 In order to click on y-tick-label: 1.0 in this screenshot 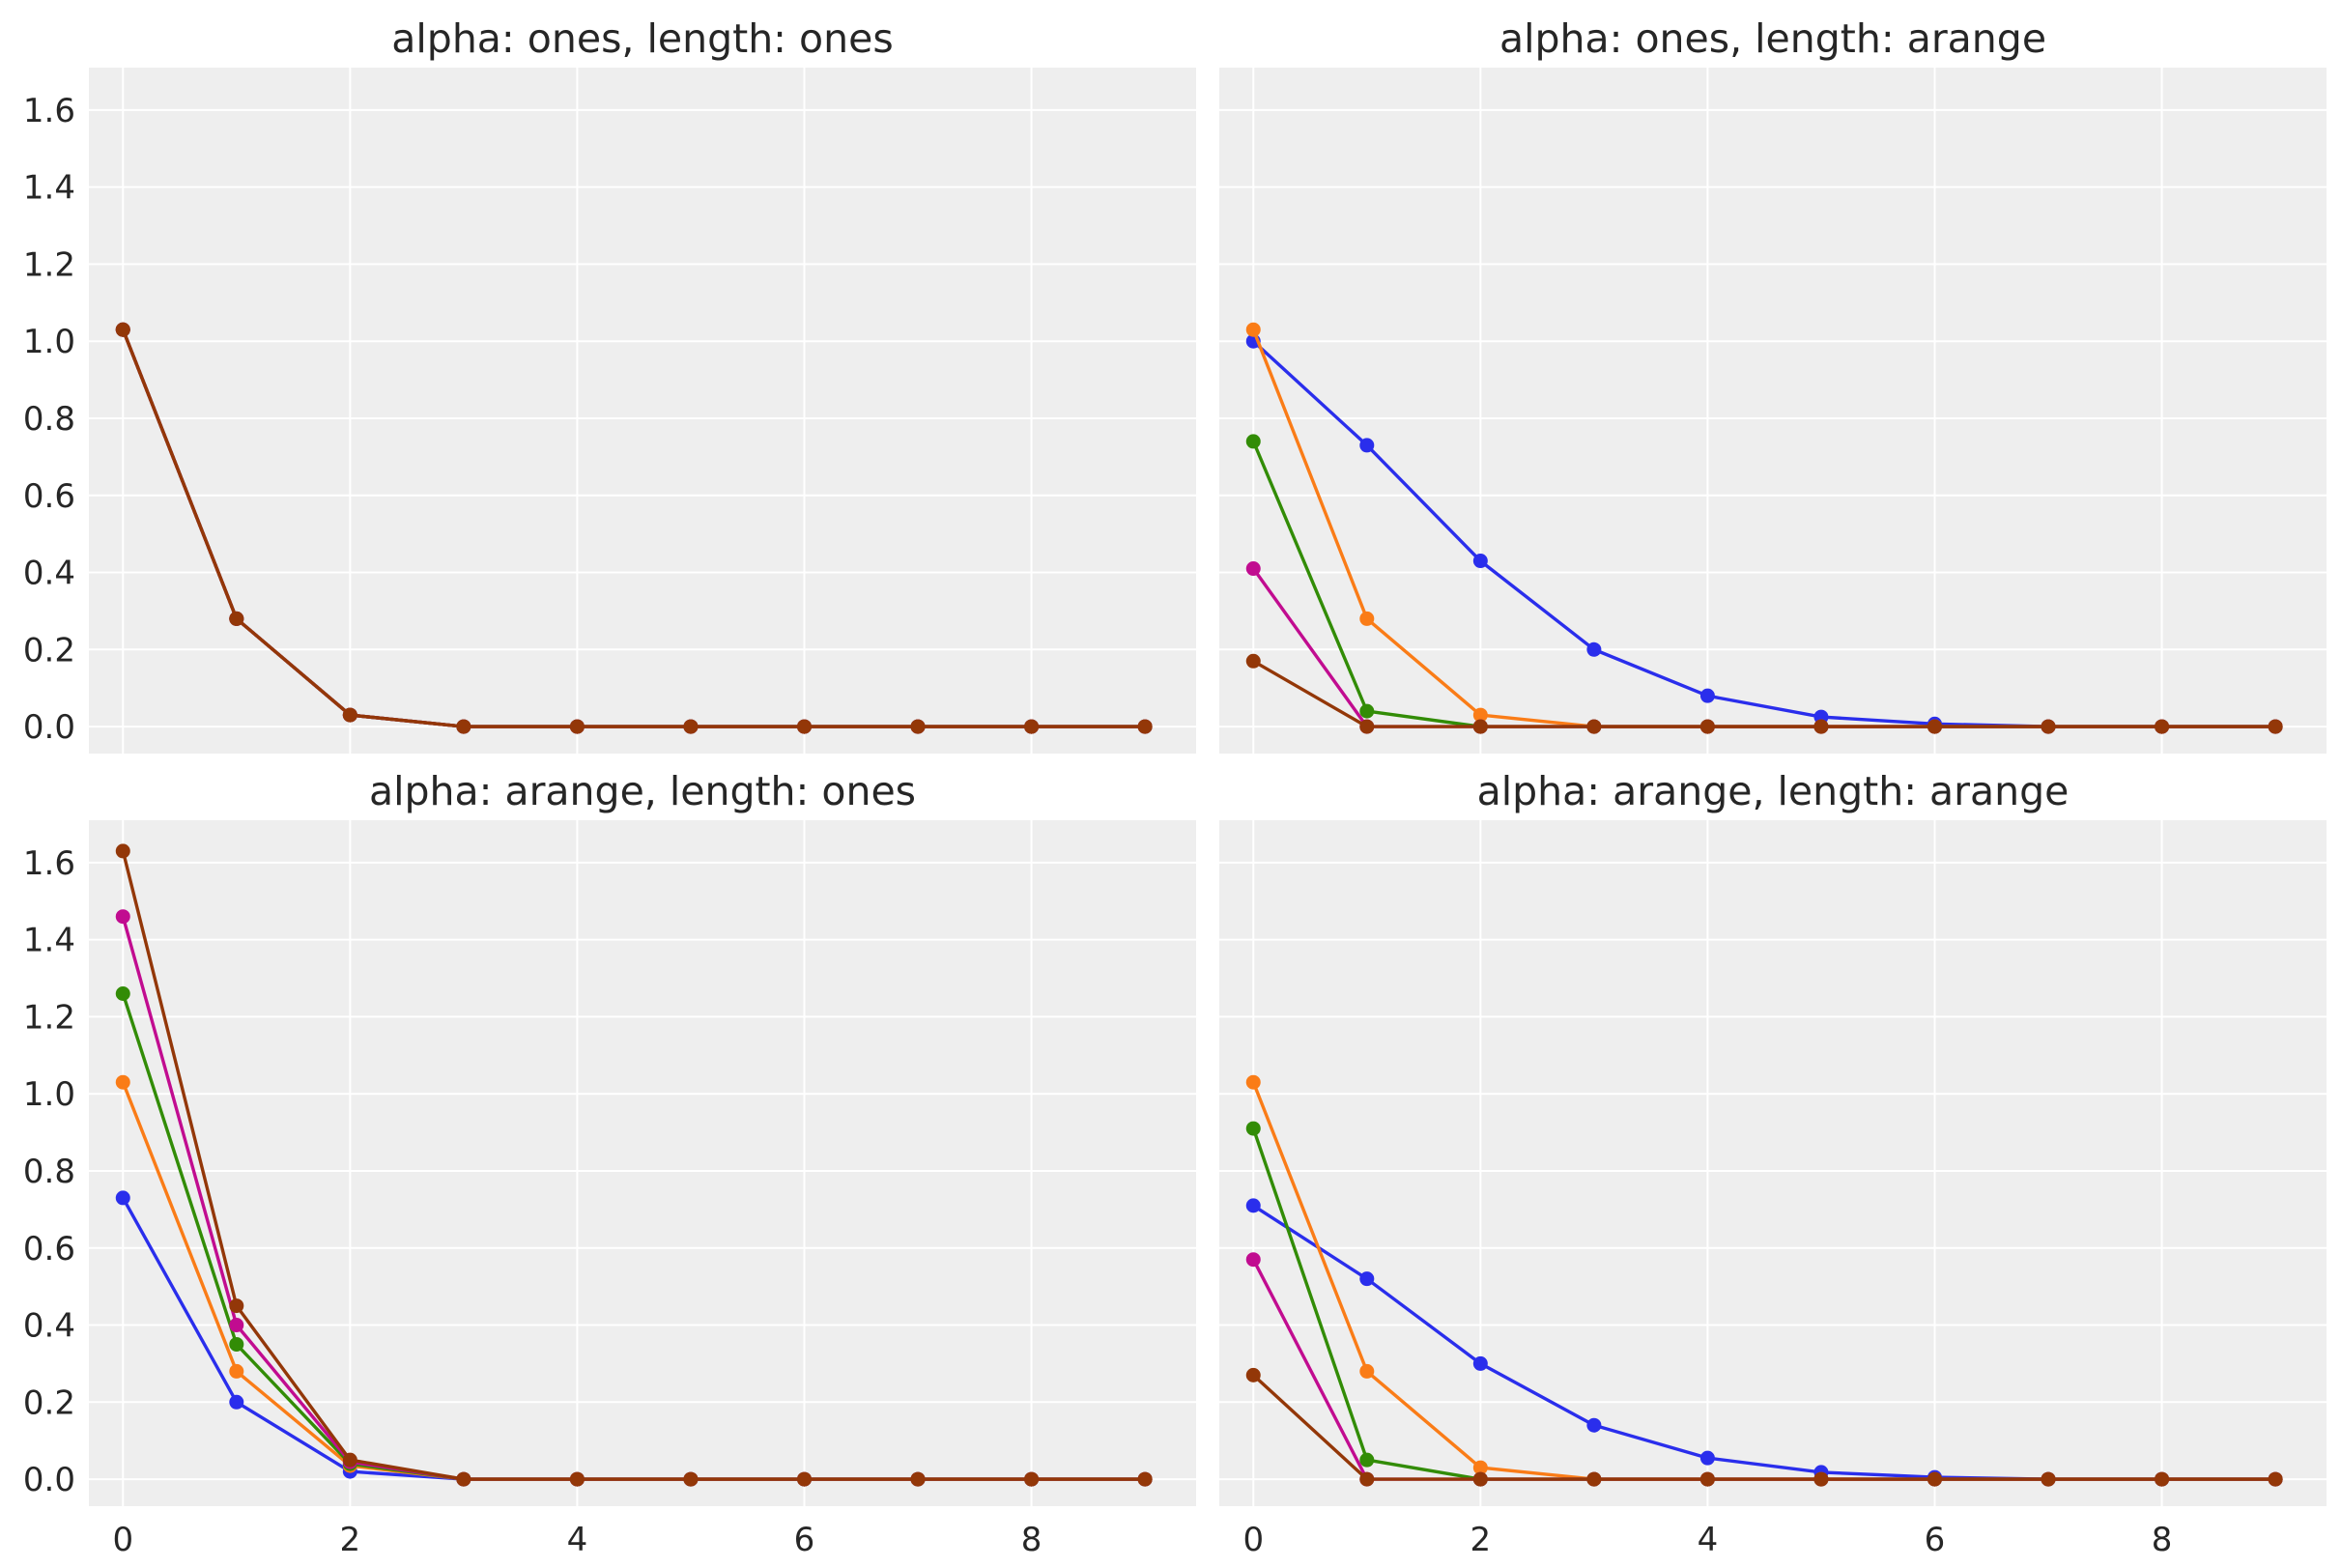, I will do `click(49, 342)`.